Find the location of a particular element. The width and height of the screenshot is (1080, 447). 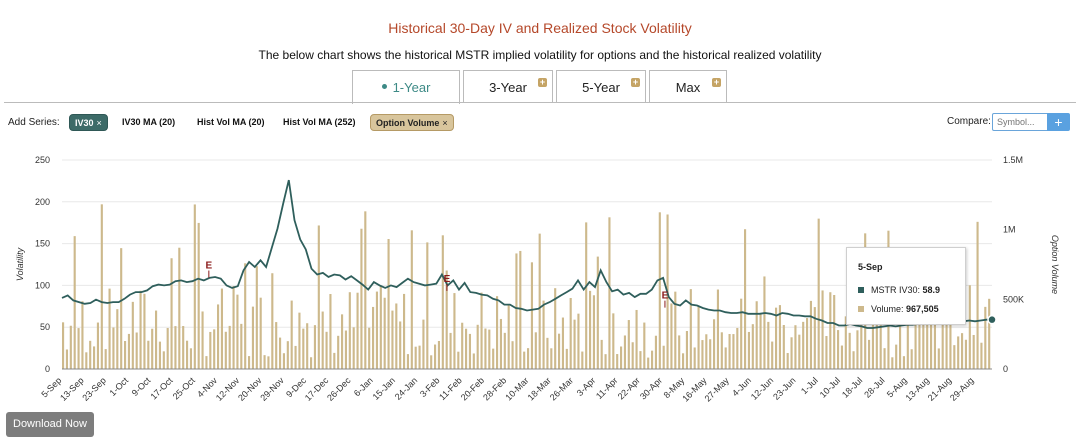

series-chip-hist-vol-ma-20: Hist Vol MA (20) is located at coordinates (231, 122).